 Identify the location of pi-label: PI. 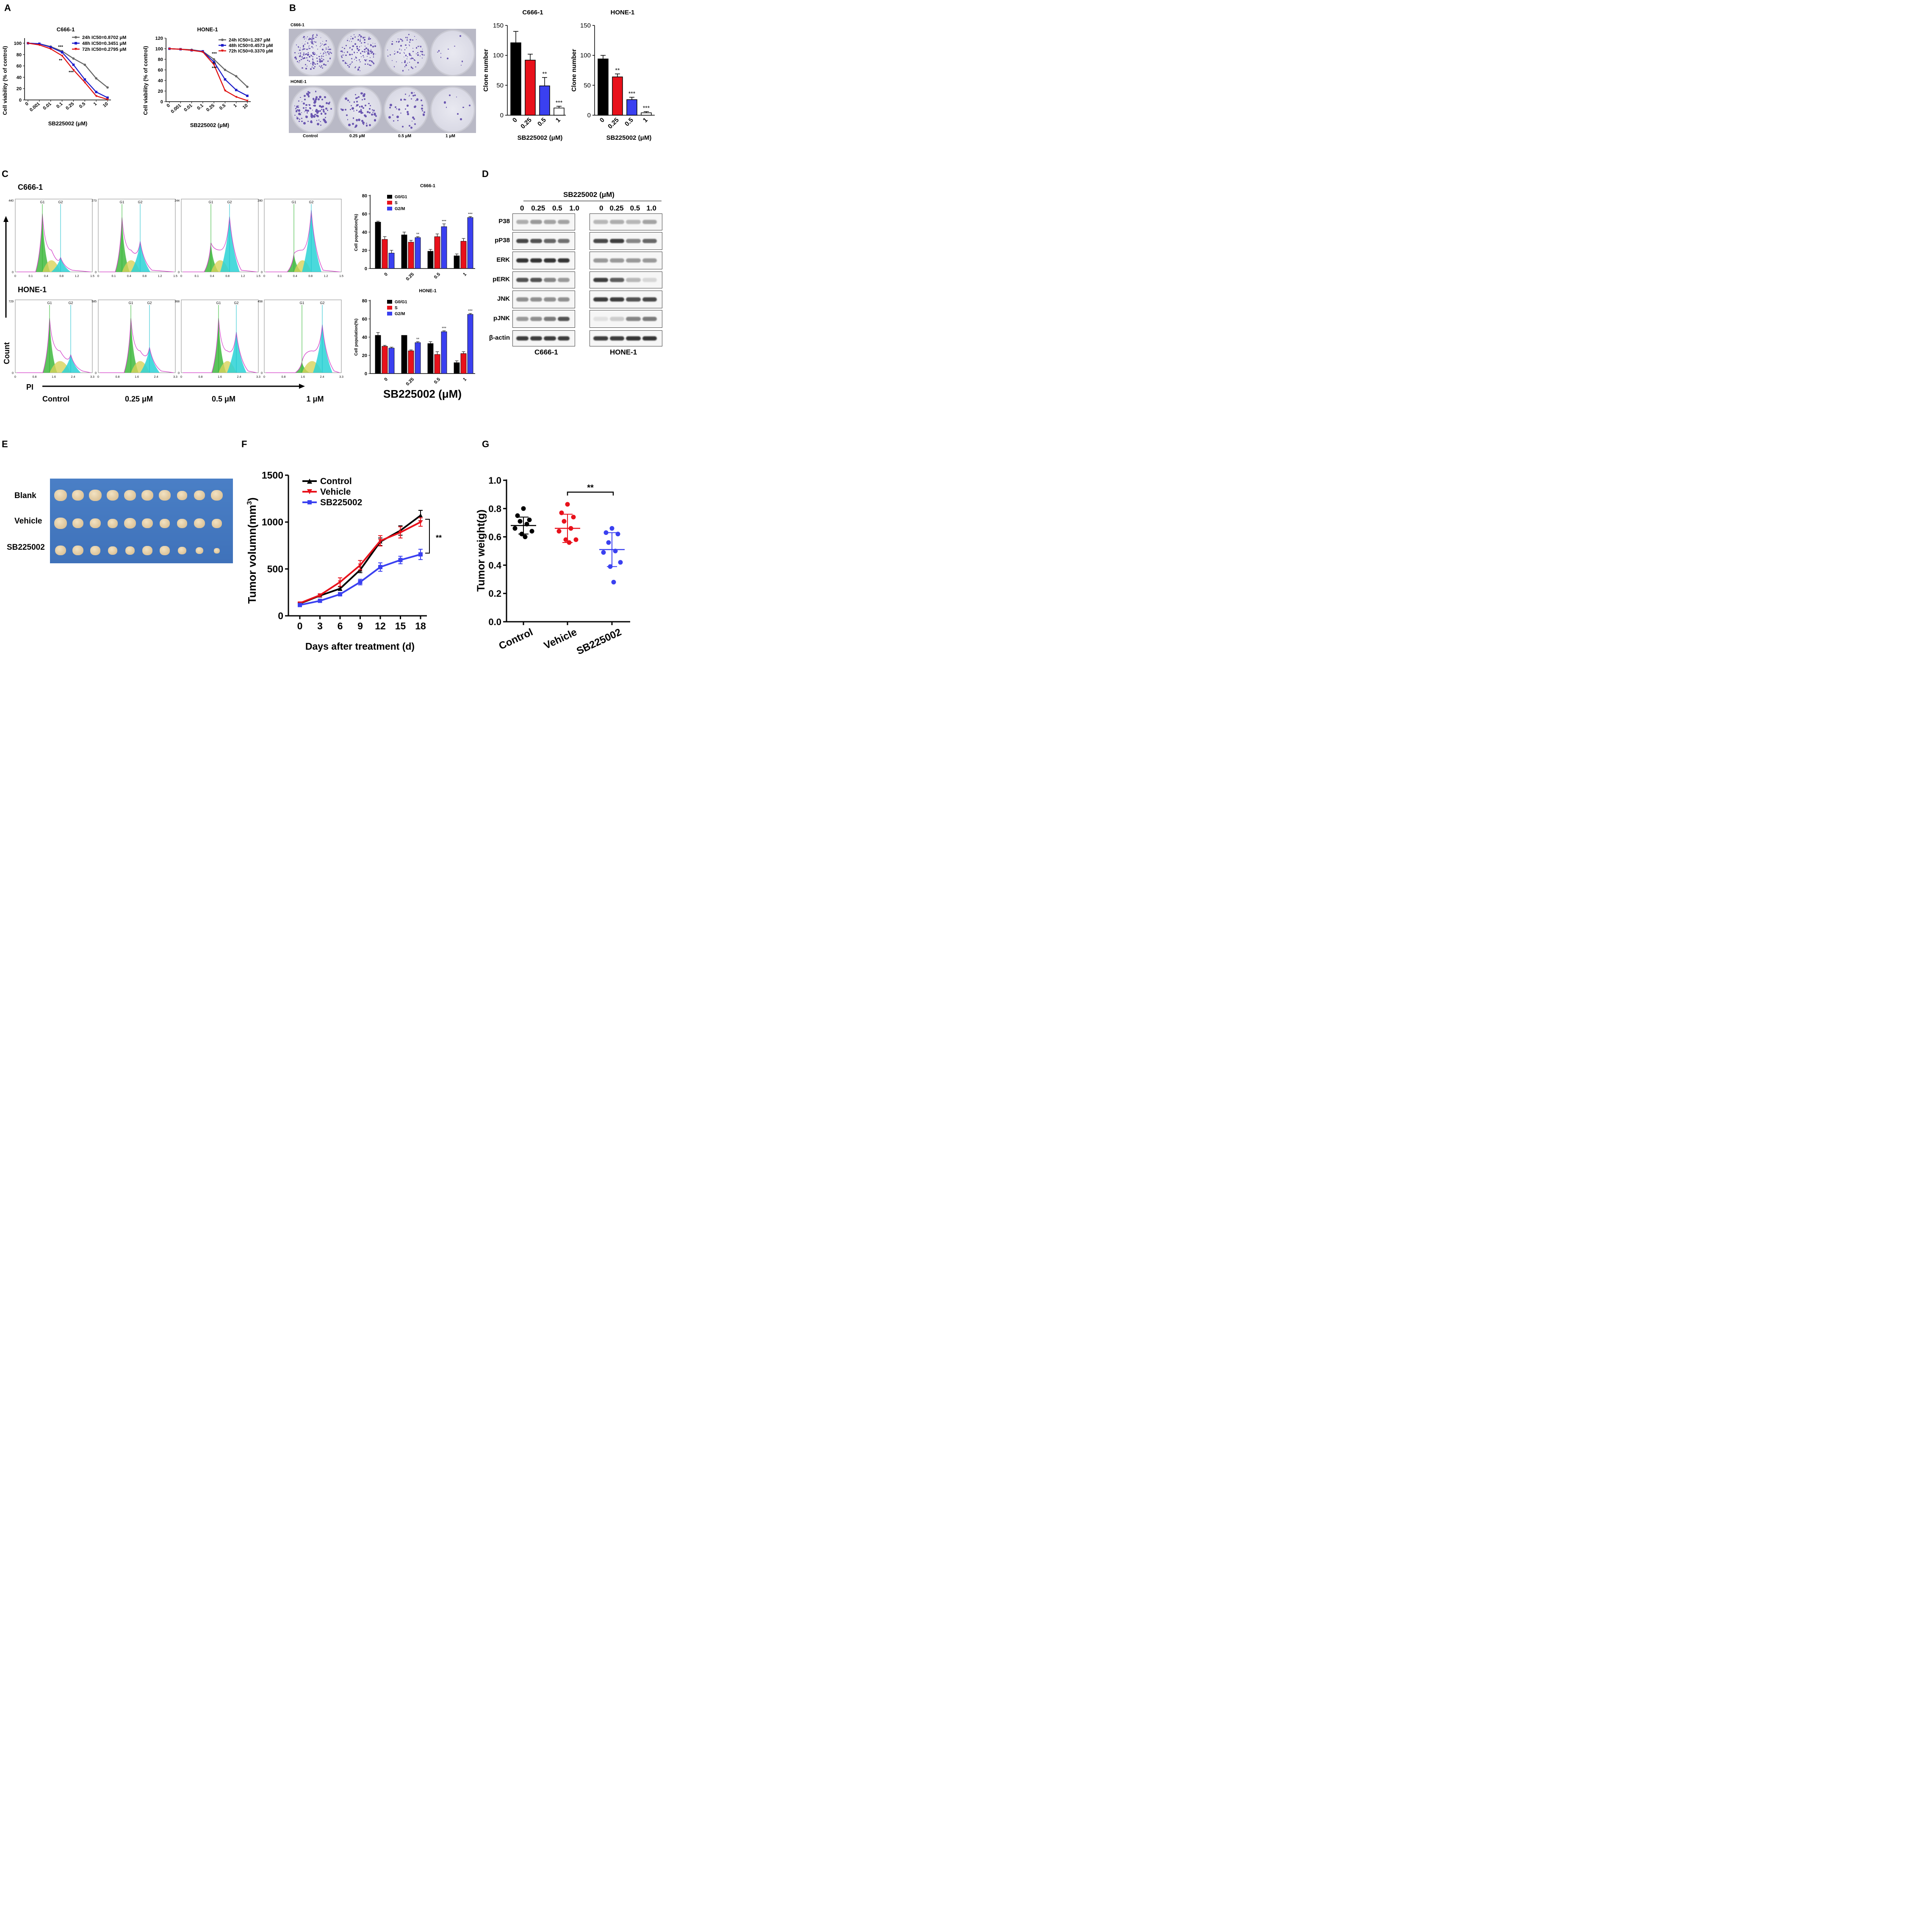
(29, 387).